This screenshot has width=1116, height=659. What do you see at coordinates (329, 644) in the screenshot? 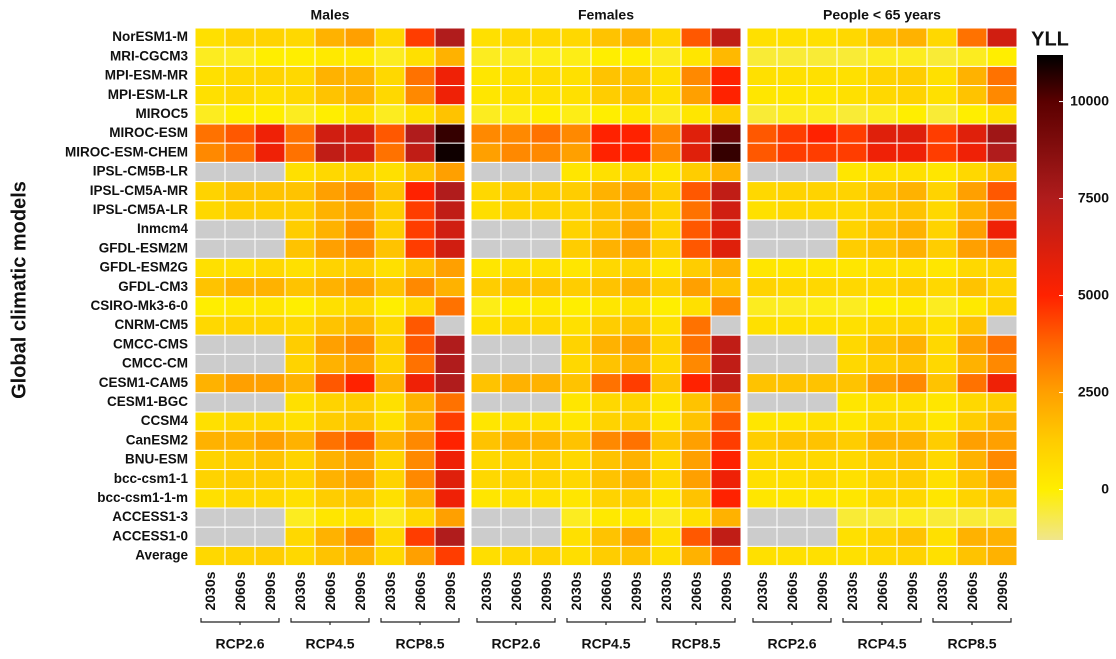
I see `group-label: RCP4.5` at bounding box center [329, 644].